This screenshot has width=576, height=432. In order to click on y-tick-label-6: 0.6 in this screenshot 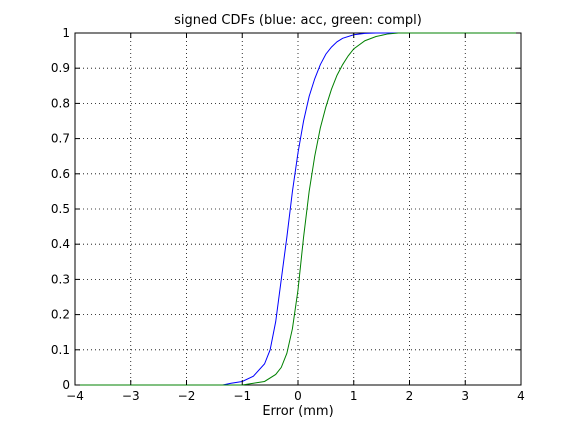, I will do `click(60, 174)`.